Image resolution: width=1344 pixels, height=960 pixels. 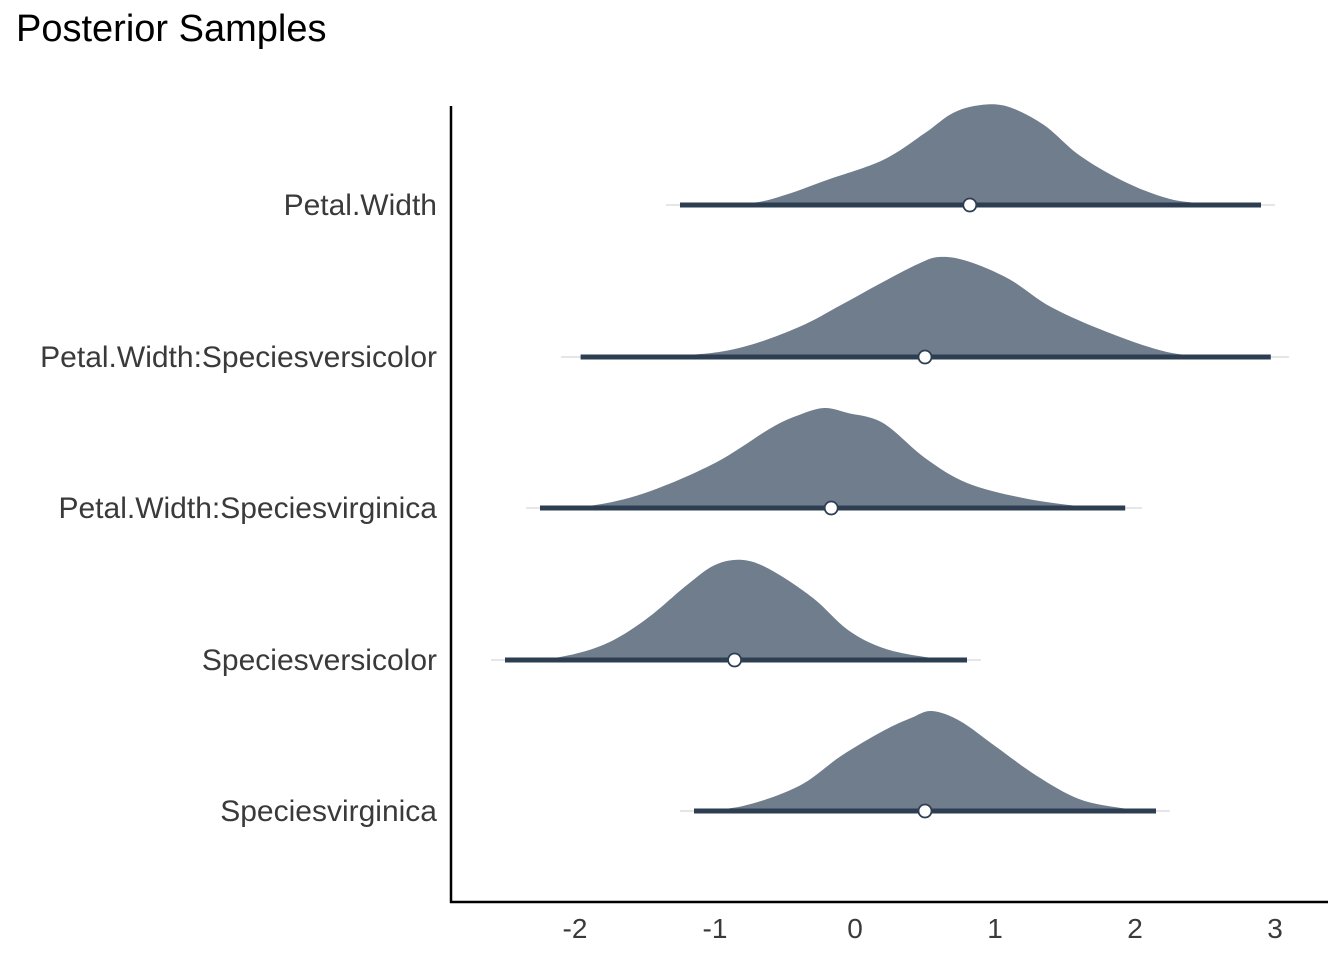 What do you see at coordinates (736, 609) in the screenshot?
I see `density-speciesversicolor` at bounding box center [736, 609].